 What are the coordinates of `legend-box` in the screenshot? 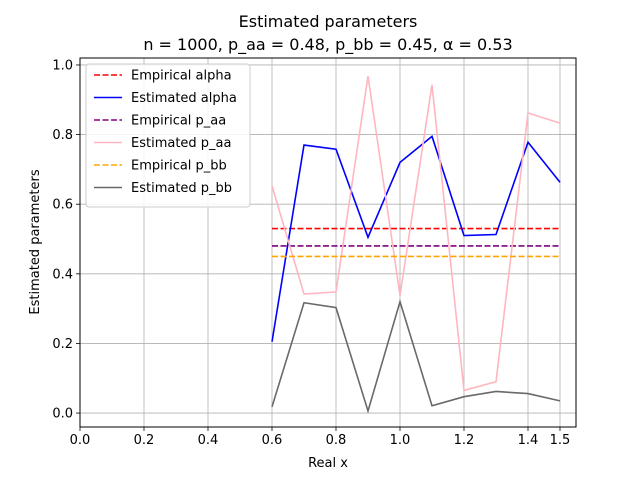 It's located at (168, 135).